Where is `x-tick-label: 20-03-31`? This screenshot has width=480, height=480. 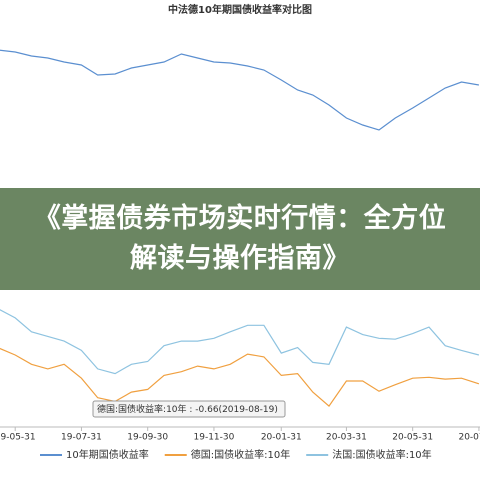 x-tick-label: 20-03-31 is located at coordinates (346, 438).